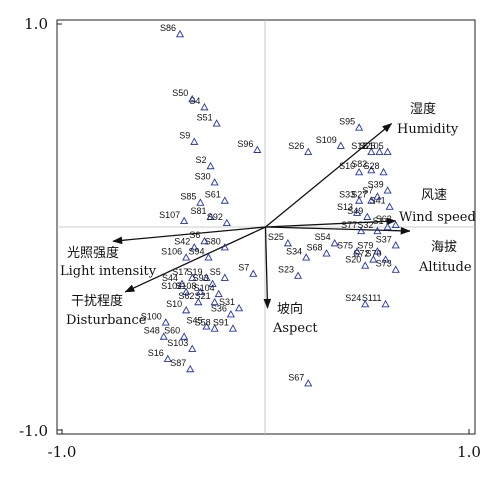 This screenshot has height=484, width=500. What do you see at coordinates (178, 363) in the screenshot?
I see `site-label: S87` at bounding box center [178, 363].